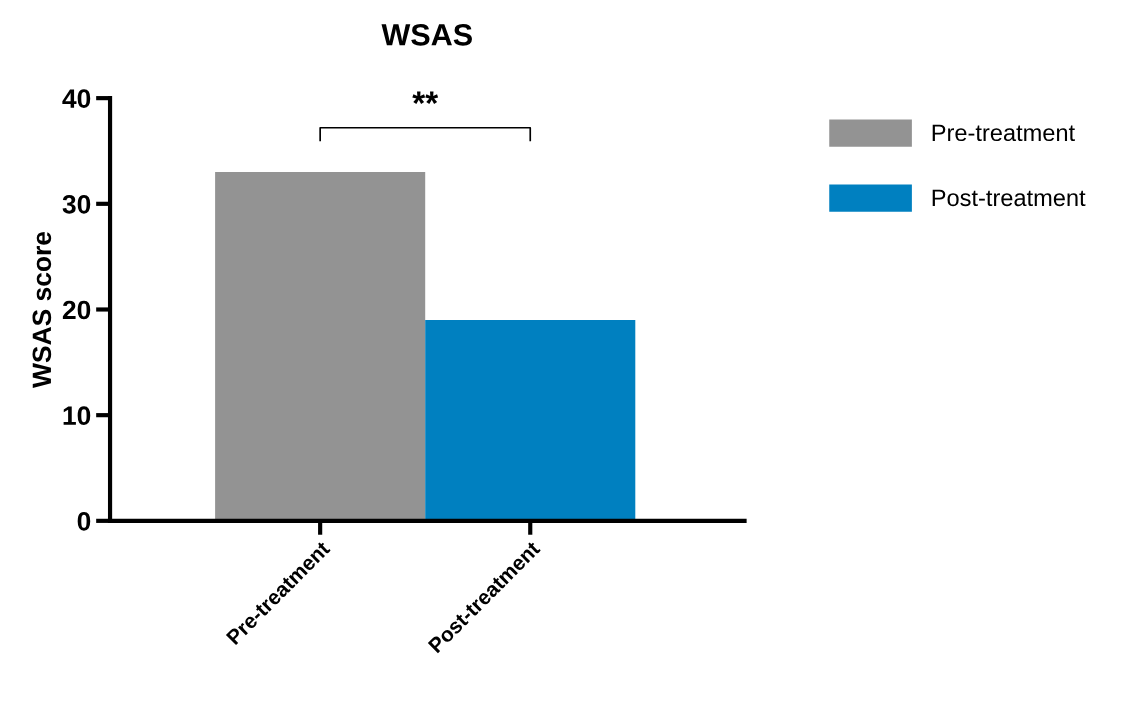  I want to click on y-tick-label: 0, so click(84, 521).